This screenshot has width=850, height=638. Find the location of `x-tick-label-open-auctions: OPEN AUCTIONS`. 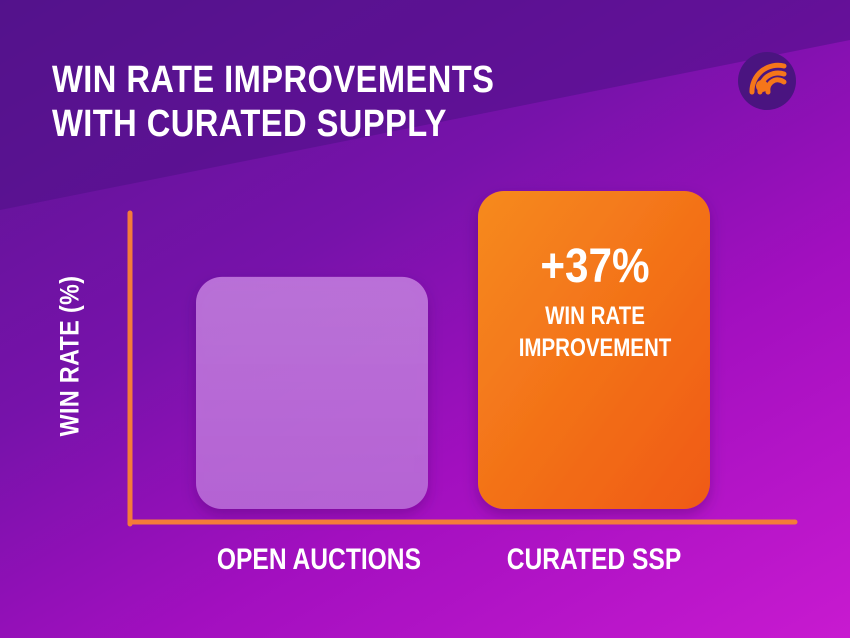

x-tick-label-open-auctions: OPEN AUCTIONS is located at coordinates (318, 559).